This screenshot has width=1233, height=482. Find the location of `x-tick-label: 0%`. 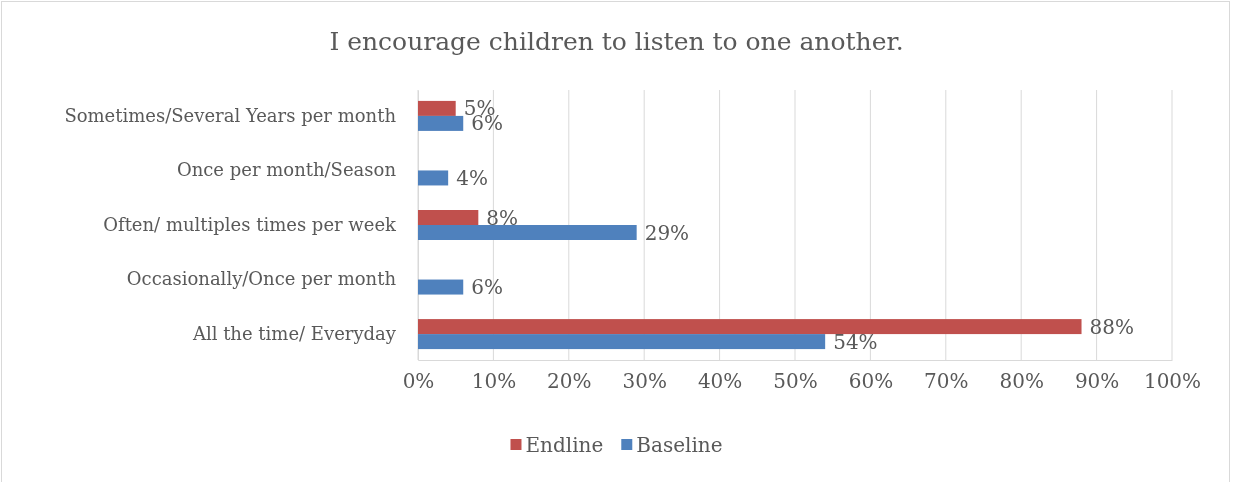

x-tick-label: 0% is located at coordinates (418, 381).